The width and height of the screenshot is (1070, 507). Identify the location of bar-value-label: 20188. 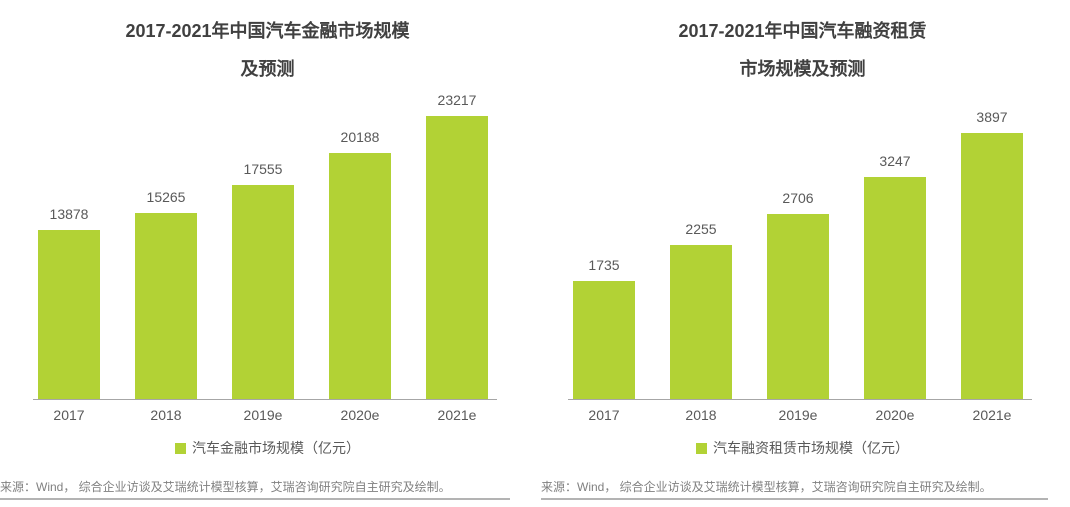
(360, 137).